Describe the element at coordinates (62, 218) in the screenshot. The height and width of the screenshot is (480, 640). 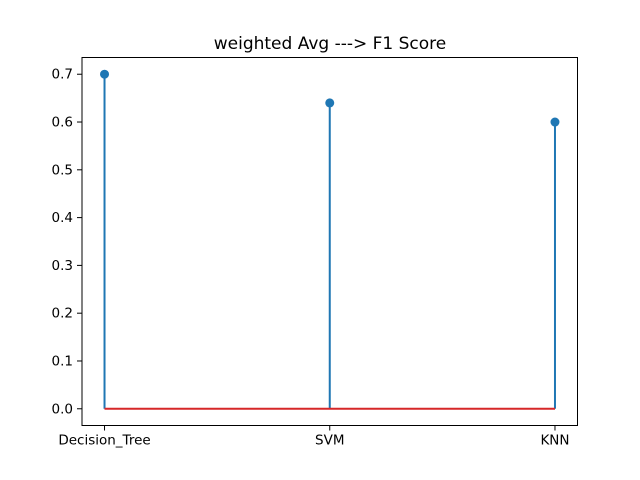
I see `y-tick-label: 0.4` at that location.